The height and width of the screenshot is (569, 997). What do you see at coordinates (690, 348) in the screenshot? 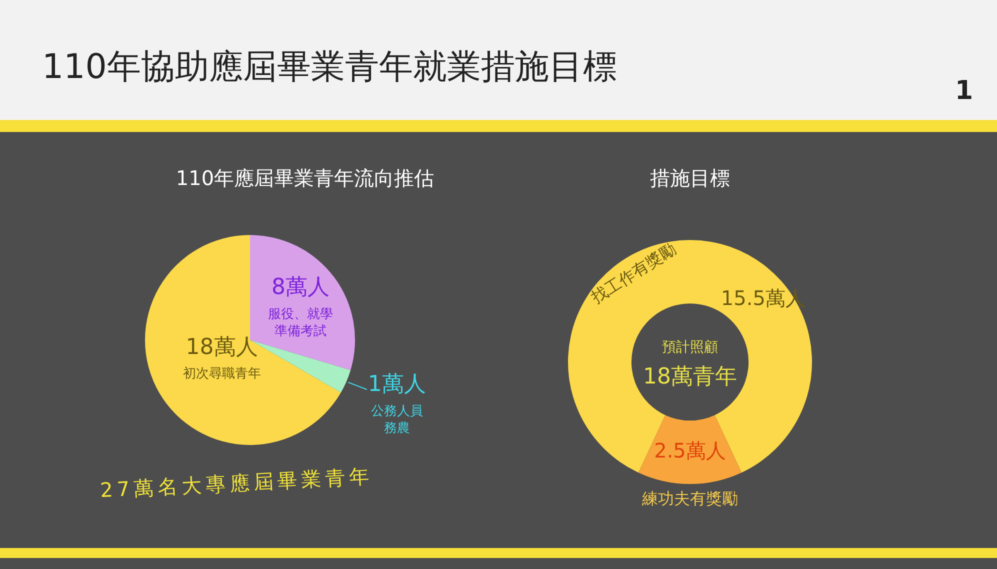
I see `text: 預計照顧` at bounding box center [690, 348].